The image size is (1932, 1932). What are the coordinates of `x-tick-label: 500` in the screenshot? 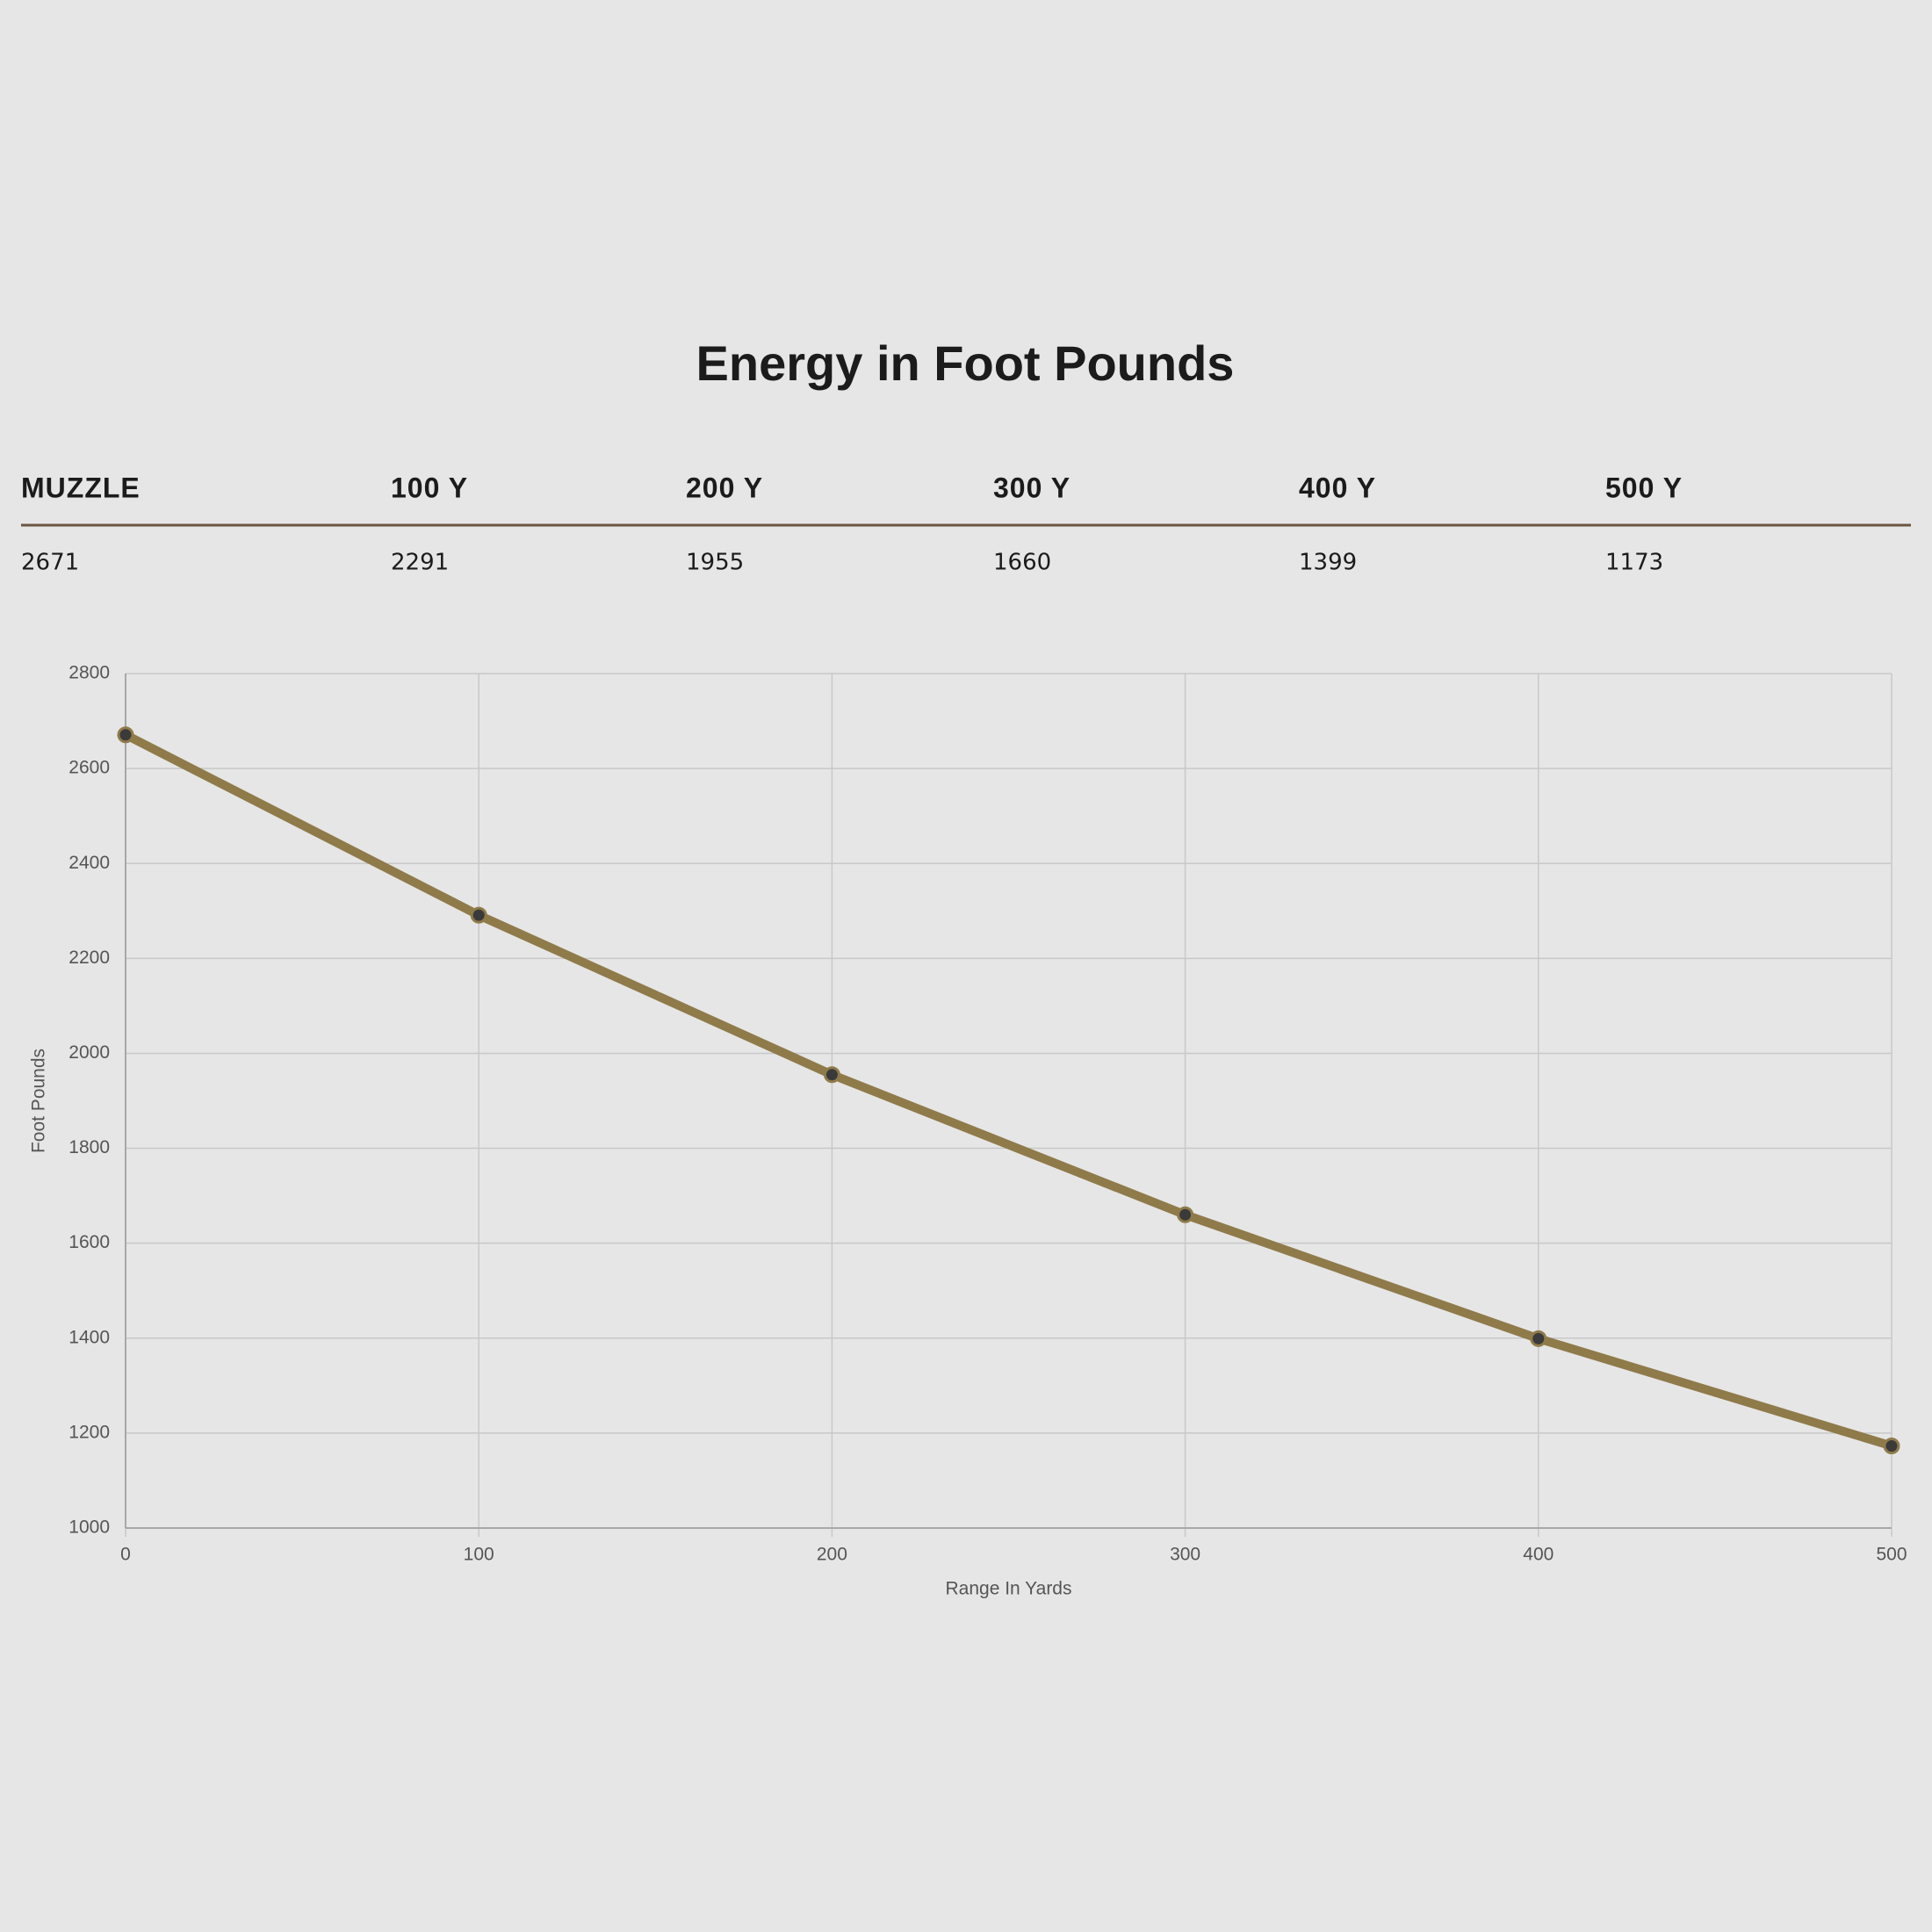 It's located at (1891, 1555).